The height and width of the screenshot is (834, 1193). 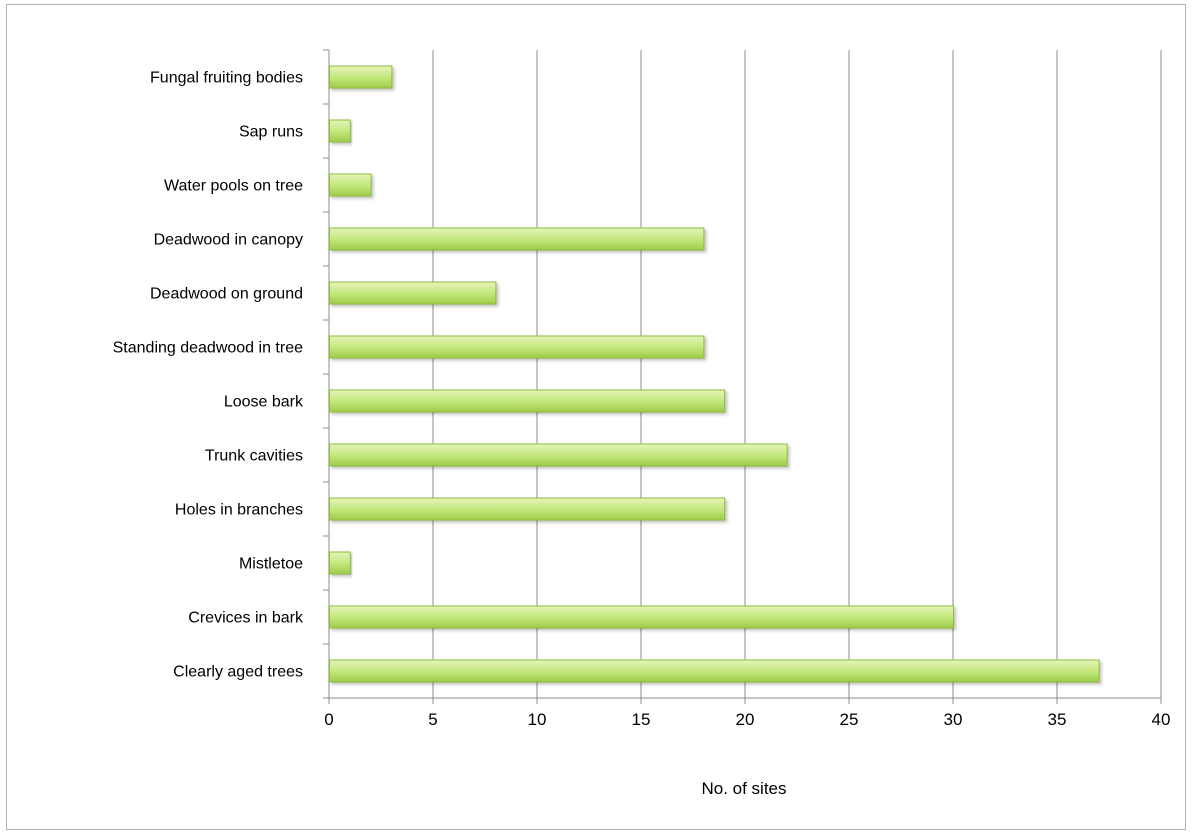 What do you see at coordinates (849, 719) in the screenshot?
I see `x-tick-label: 25` at bounding box center [849, 719].